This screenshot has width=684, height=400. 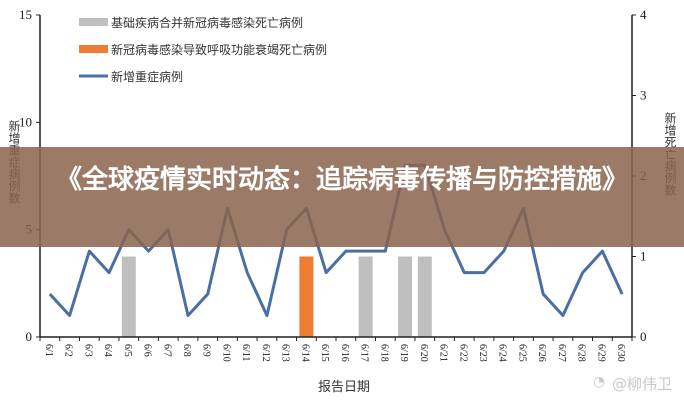 I want to click on x-axis-label: 报告日期, so click(x=344, y=387).